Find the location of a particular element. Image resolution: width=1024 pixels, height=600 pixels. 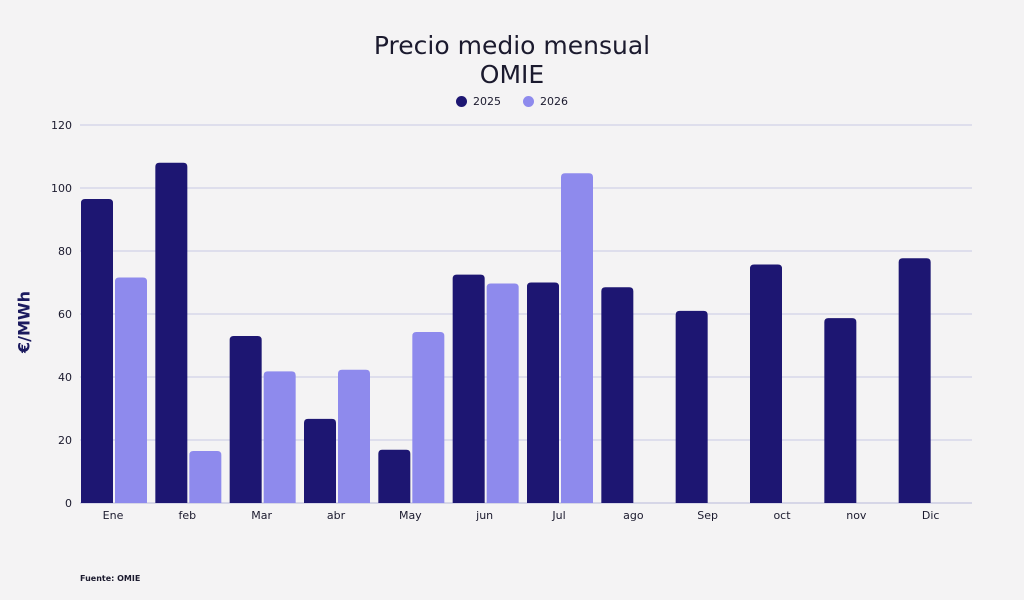

bar-2026-Mar is located at coordinates (279, 437).